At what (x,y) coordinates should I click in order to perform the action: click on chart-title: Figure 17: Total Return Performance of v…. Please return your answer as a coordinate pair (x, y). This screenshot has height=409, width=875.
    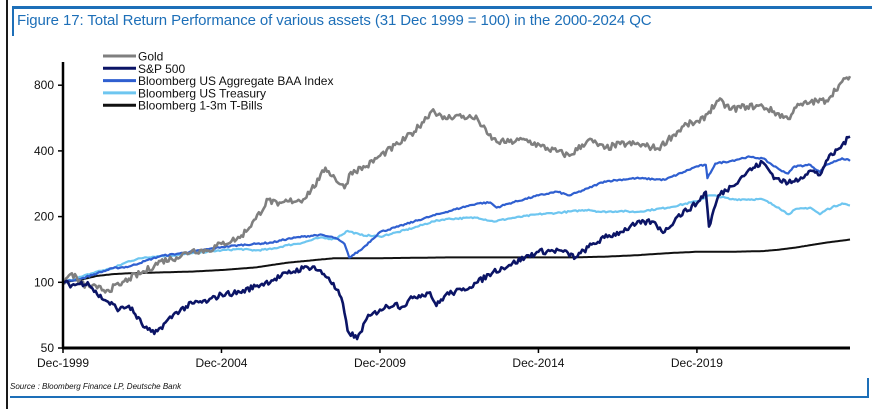
    Looking at the image, I should click on (334, 20).